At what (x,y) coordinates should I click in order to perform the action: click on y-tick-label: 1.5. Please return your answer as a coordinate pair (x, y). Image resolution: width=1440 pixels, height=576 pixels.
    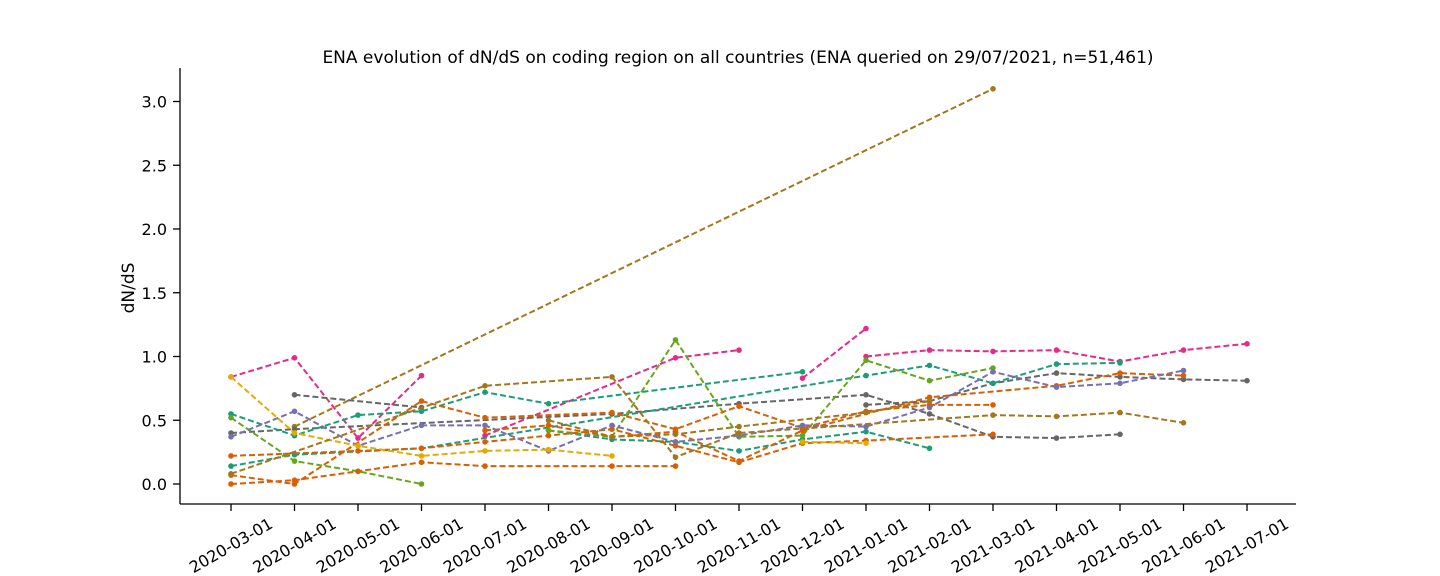
    Looking at the image, I should click on (154, 293).